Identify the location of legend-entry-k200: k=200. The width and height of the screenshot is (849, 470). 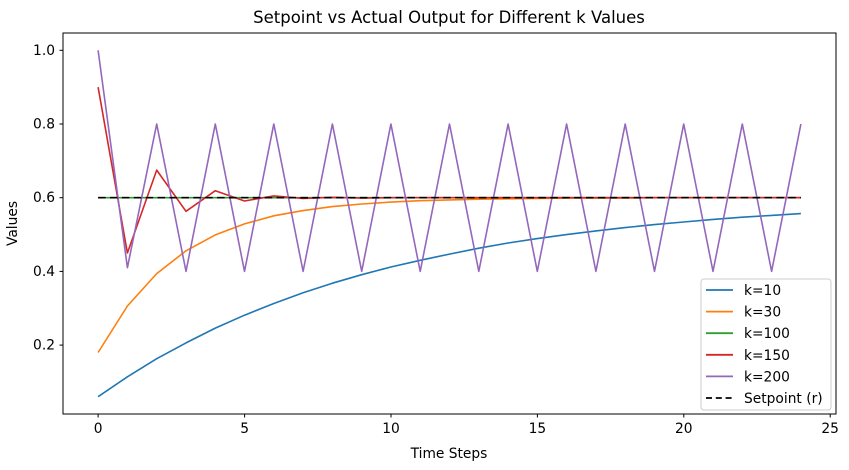
(748, 377).